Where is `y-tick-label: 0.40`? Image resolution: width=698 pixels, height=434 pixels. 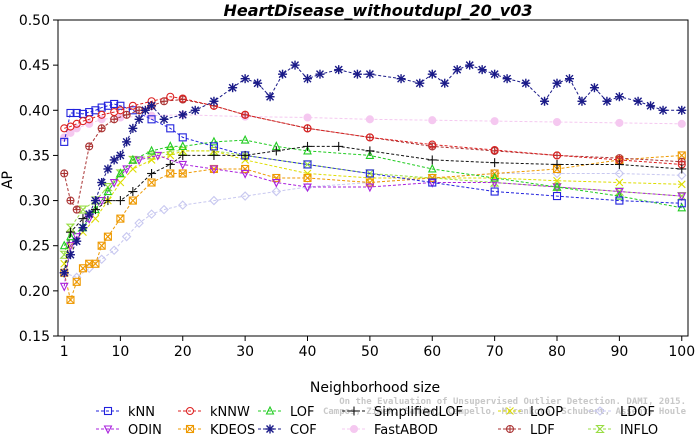 y-tick-label: 0.40 is located at coordinates (34, 111).